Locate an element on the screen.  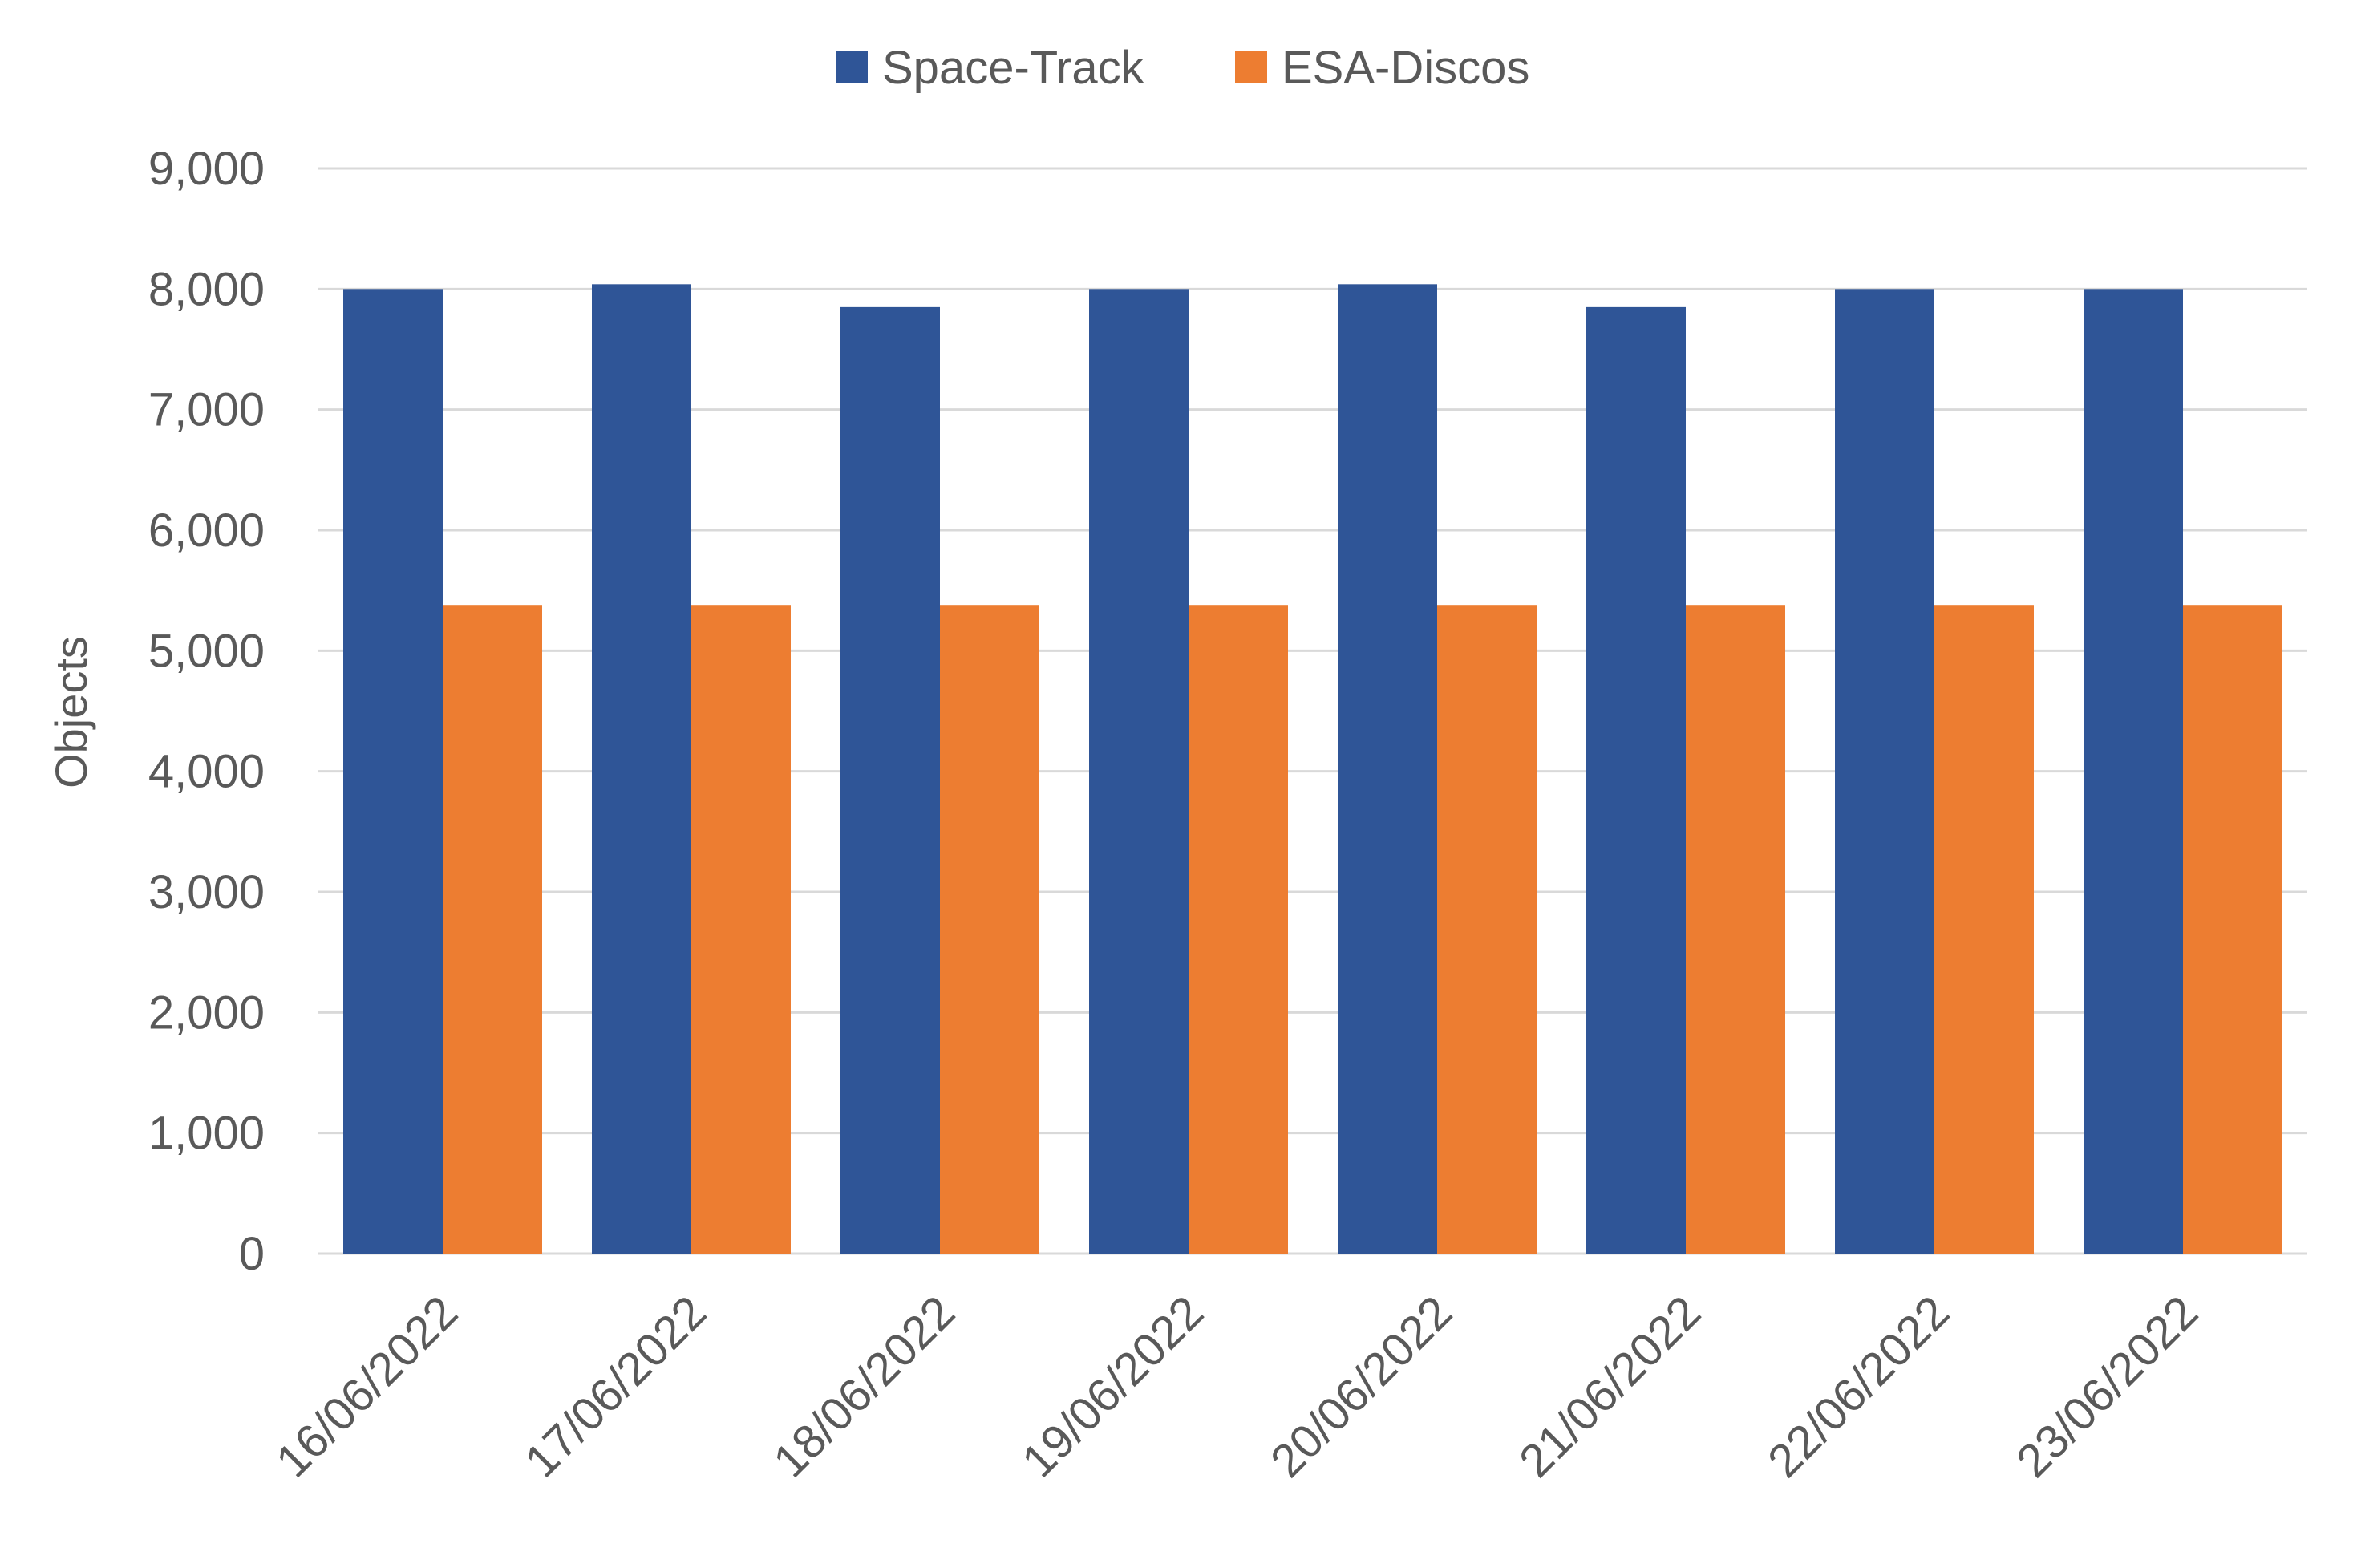
y-tick-label: 3,000 is located at coordinates (206, 892).